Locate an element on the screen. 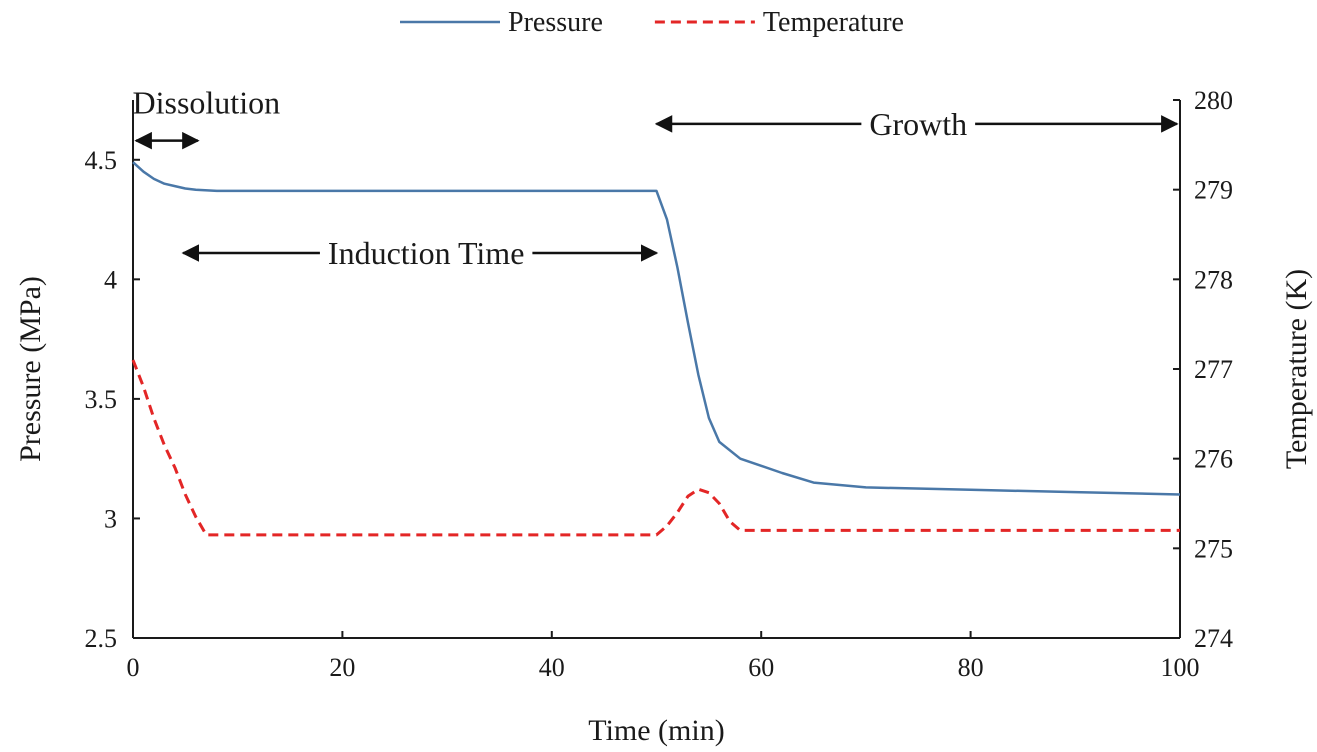 The height and width of the screenshot is (752, 1317). y-right-tick-label: 276 is located at coordinates (1213, 459).